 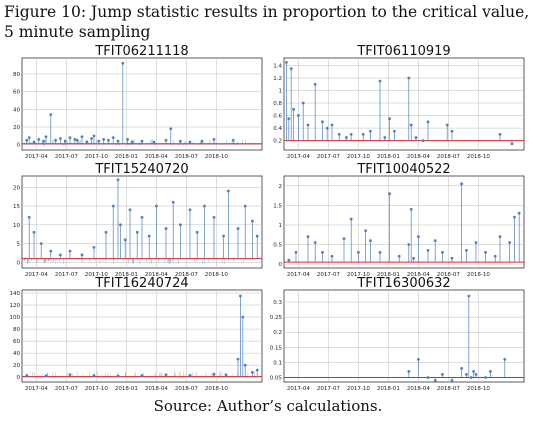 What do you see at coordinates (16, 354) in the screenshot?
I see `y-tick-label: 40` at bounding box center [16, 354].